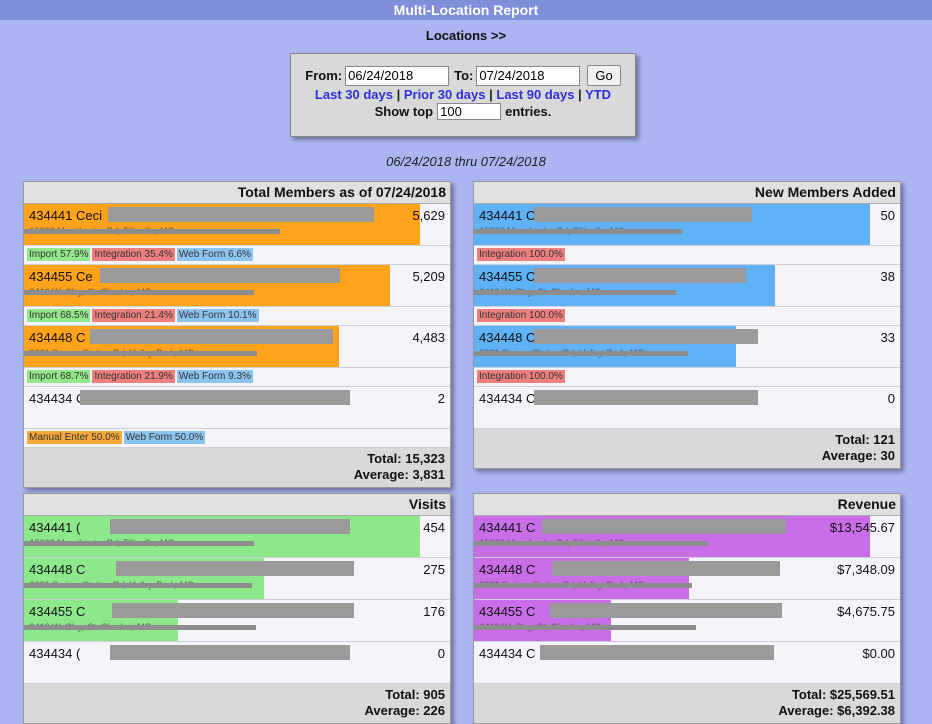  I want to click on location-row: 434434 C 2, so click(237, 408).